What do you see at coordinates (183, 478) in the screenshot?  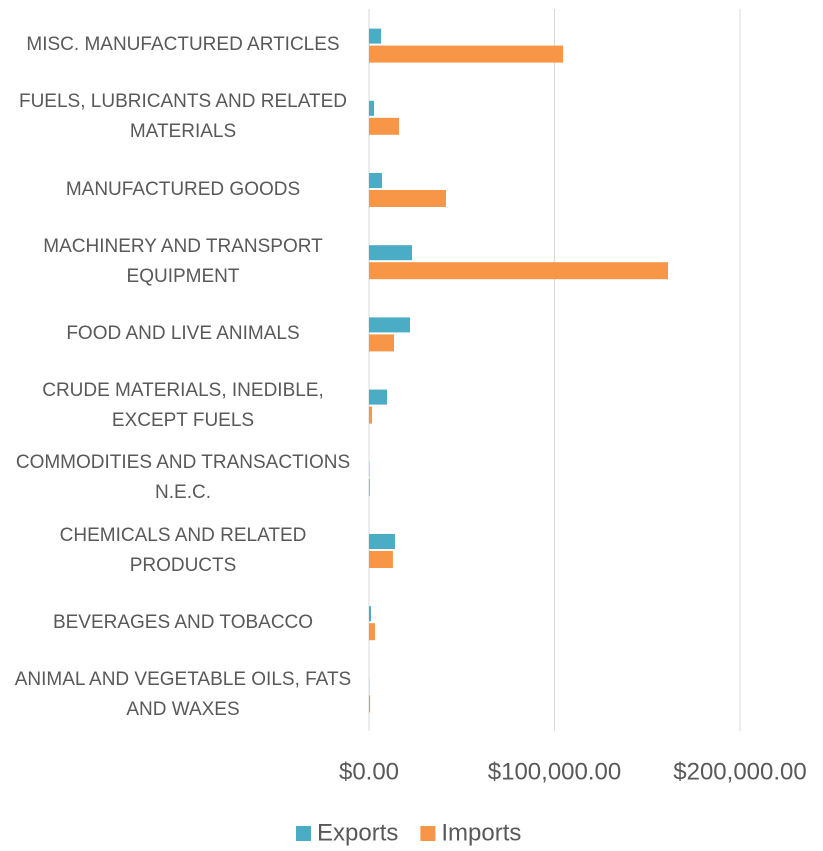 I see `y-tick-label: COMMODITIES AND TRANSACTIONS N.E.C.` at bounding box center [183, 478].